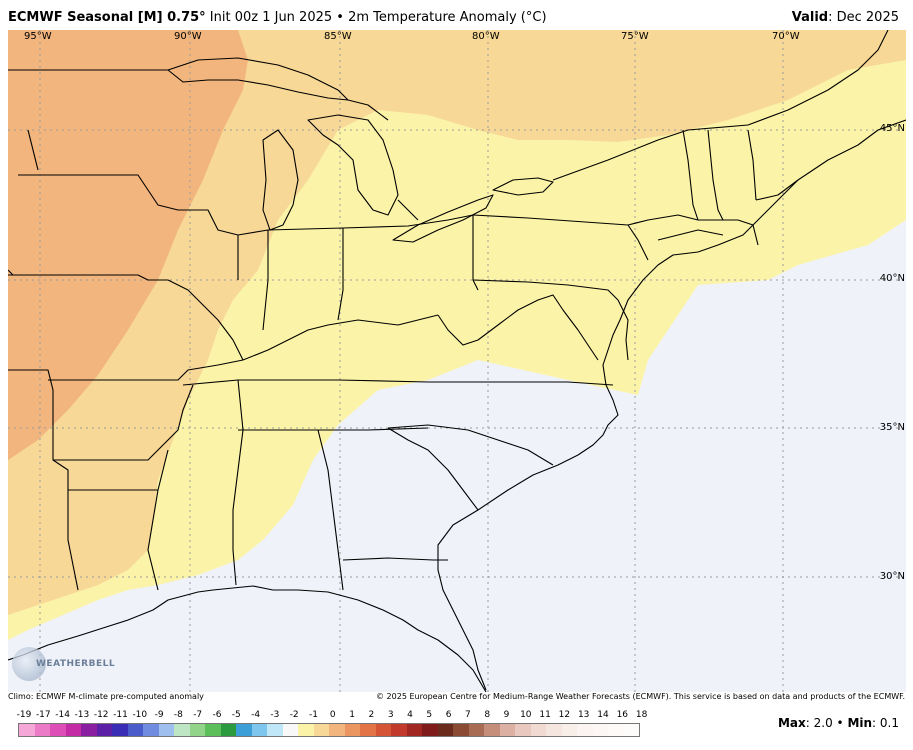 The image size is (913, 750). Describe the element at coordinates (256, 715) in the screenshot. I see `colorbar-tick-label: -4` at that location.